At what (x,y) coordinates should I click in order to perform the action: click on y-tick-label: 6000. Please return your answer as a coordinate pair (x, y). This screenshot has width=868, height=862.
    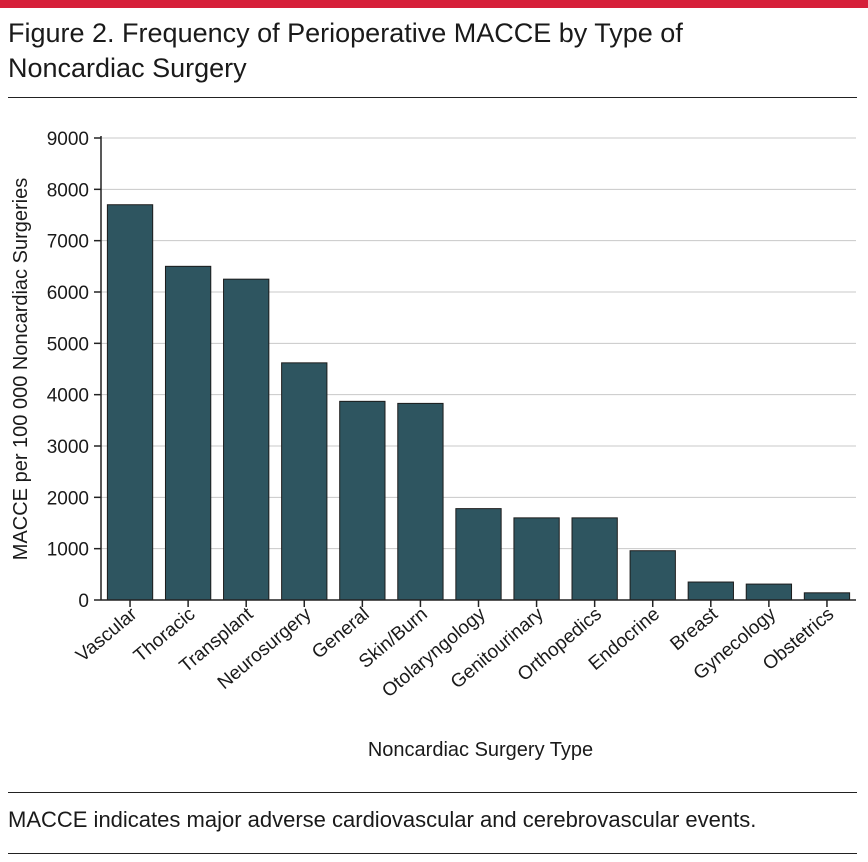
    Looking at the image, I should click on (68, 293).